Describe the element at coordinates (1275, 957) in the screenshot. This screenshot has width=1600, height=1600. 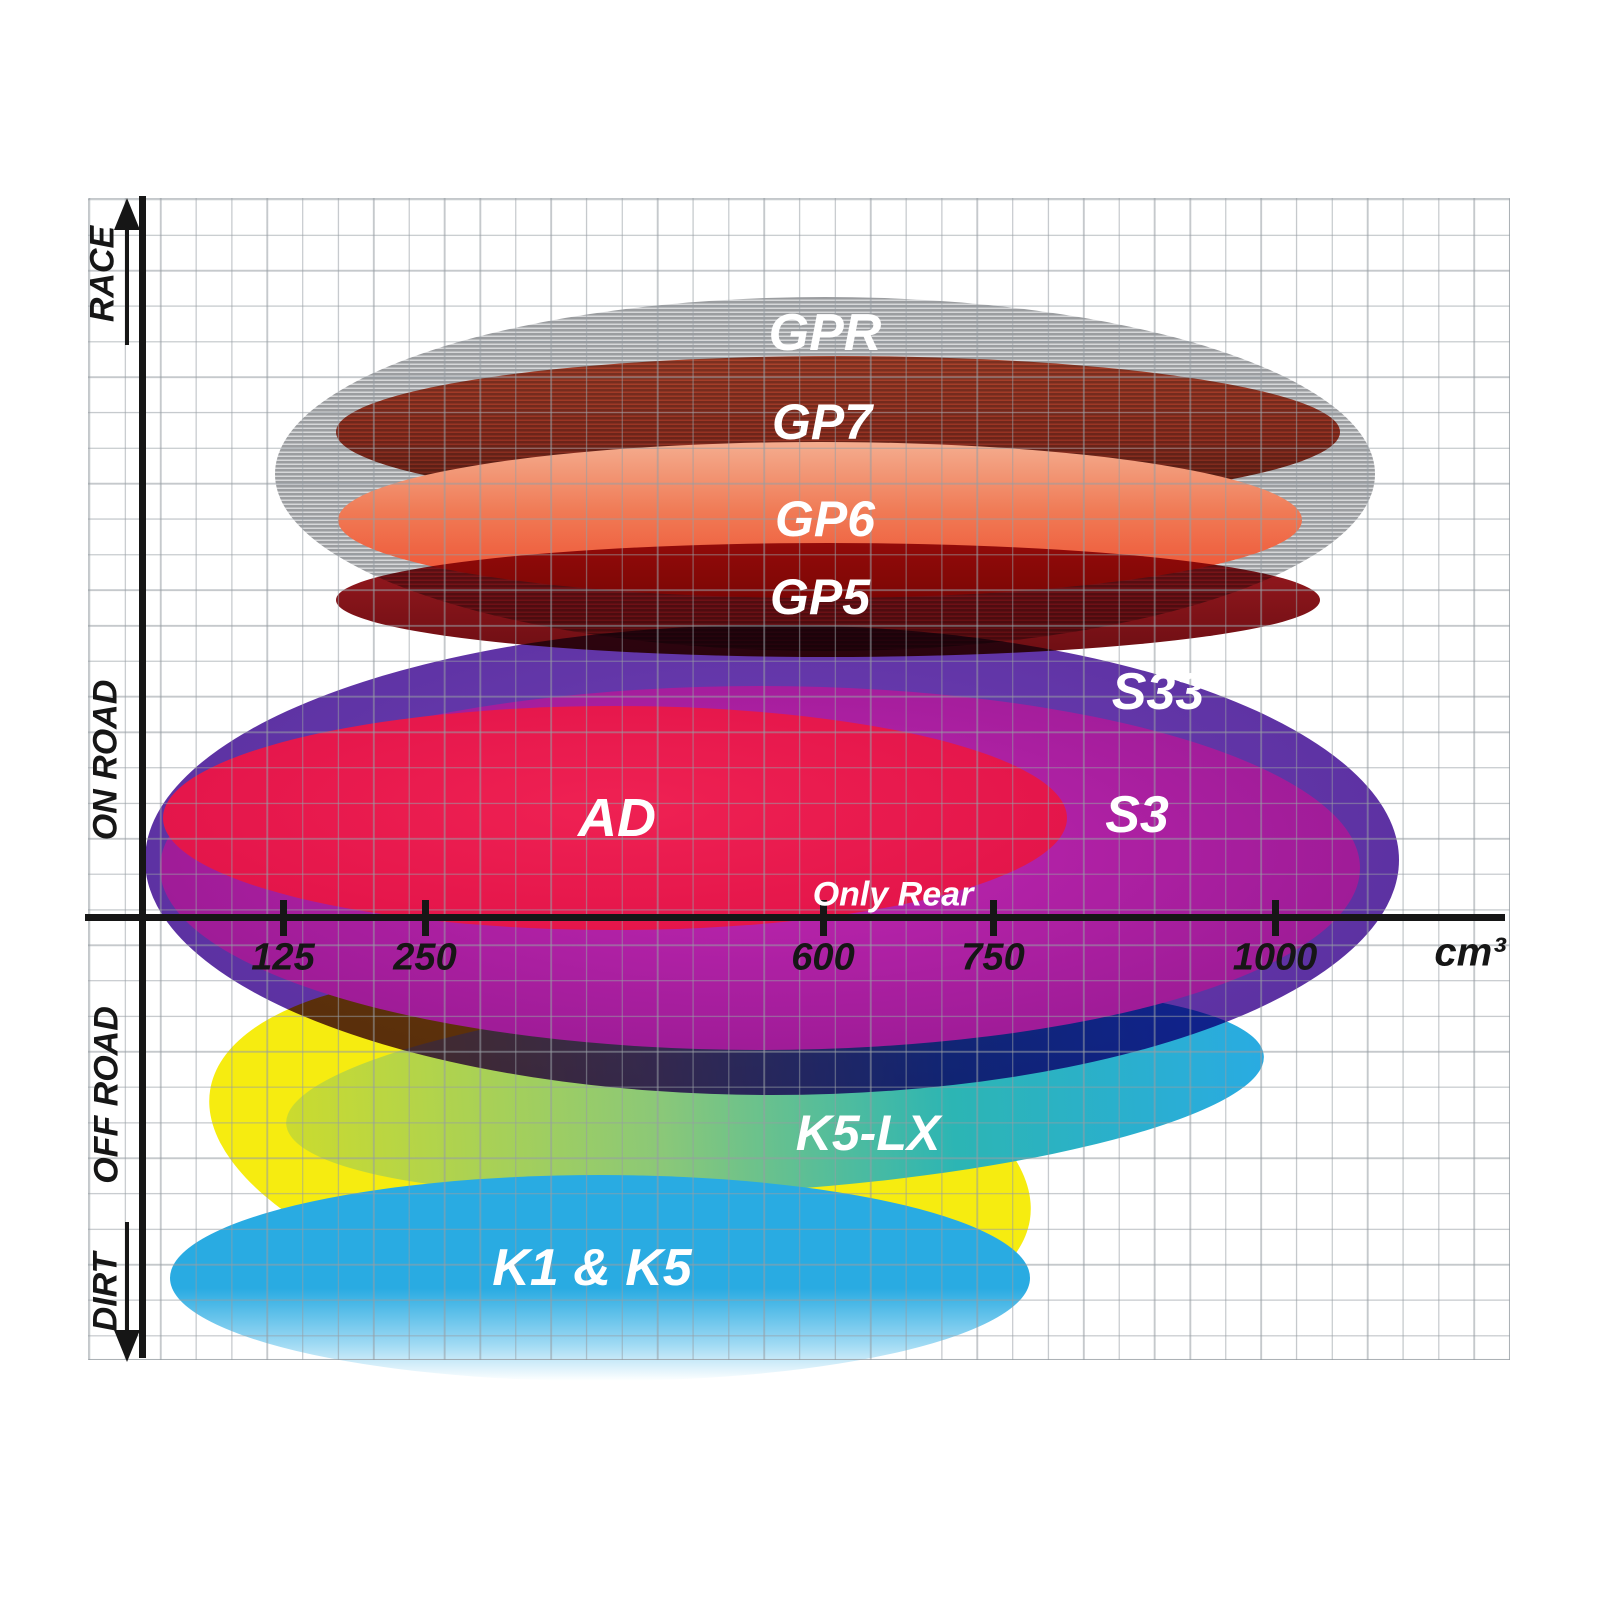
I see `x-tick-label-1000: 1000` at that location.